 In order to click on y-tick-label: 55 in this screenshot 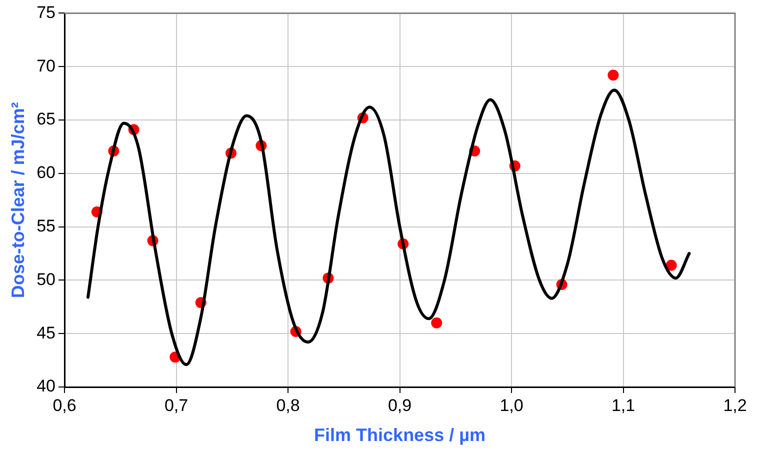, I will do `click(46, 226)`.